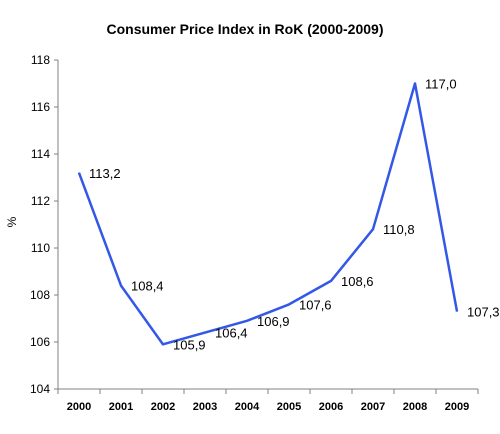  I want to click on data-label: 106,4, so click(231, 333).